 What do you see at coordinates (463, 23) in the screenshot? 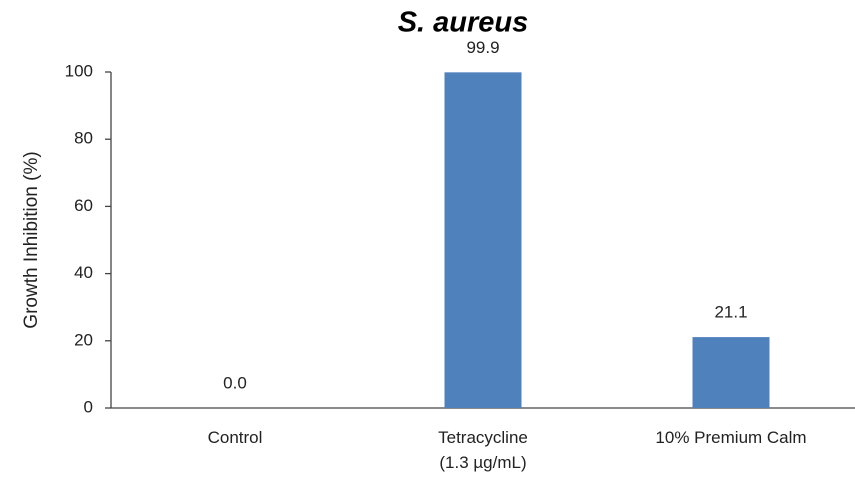
I see `chart-title: S. aureus` at bounding box center [463, 23].